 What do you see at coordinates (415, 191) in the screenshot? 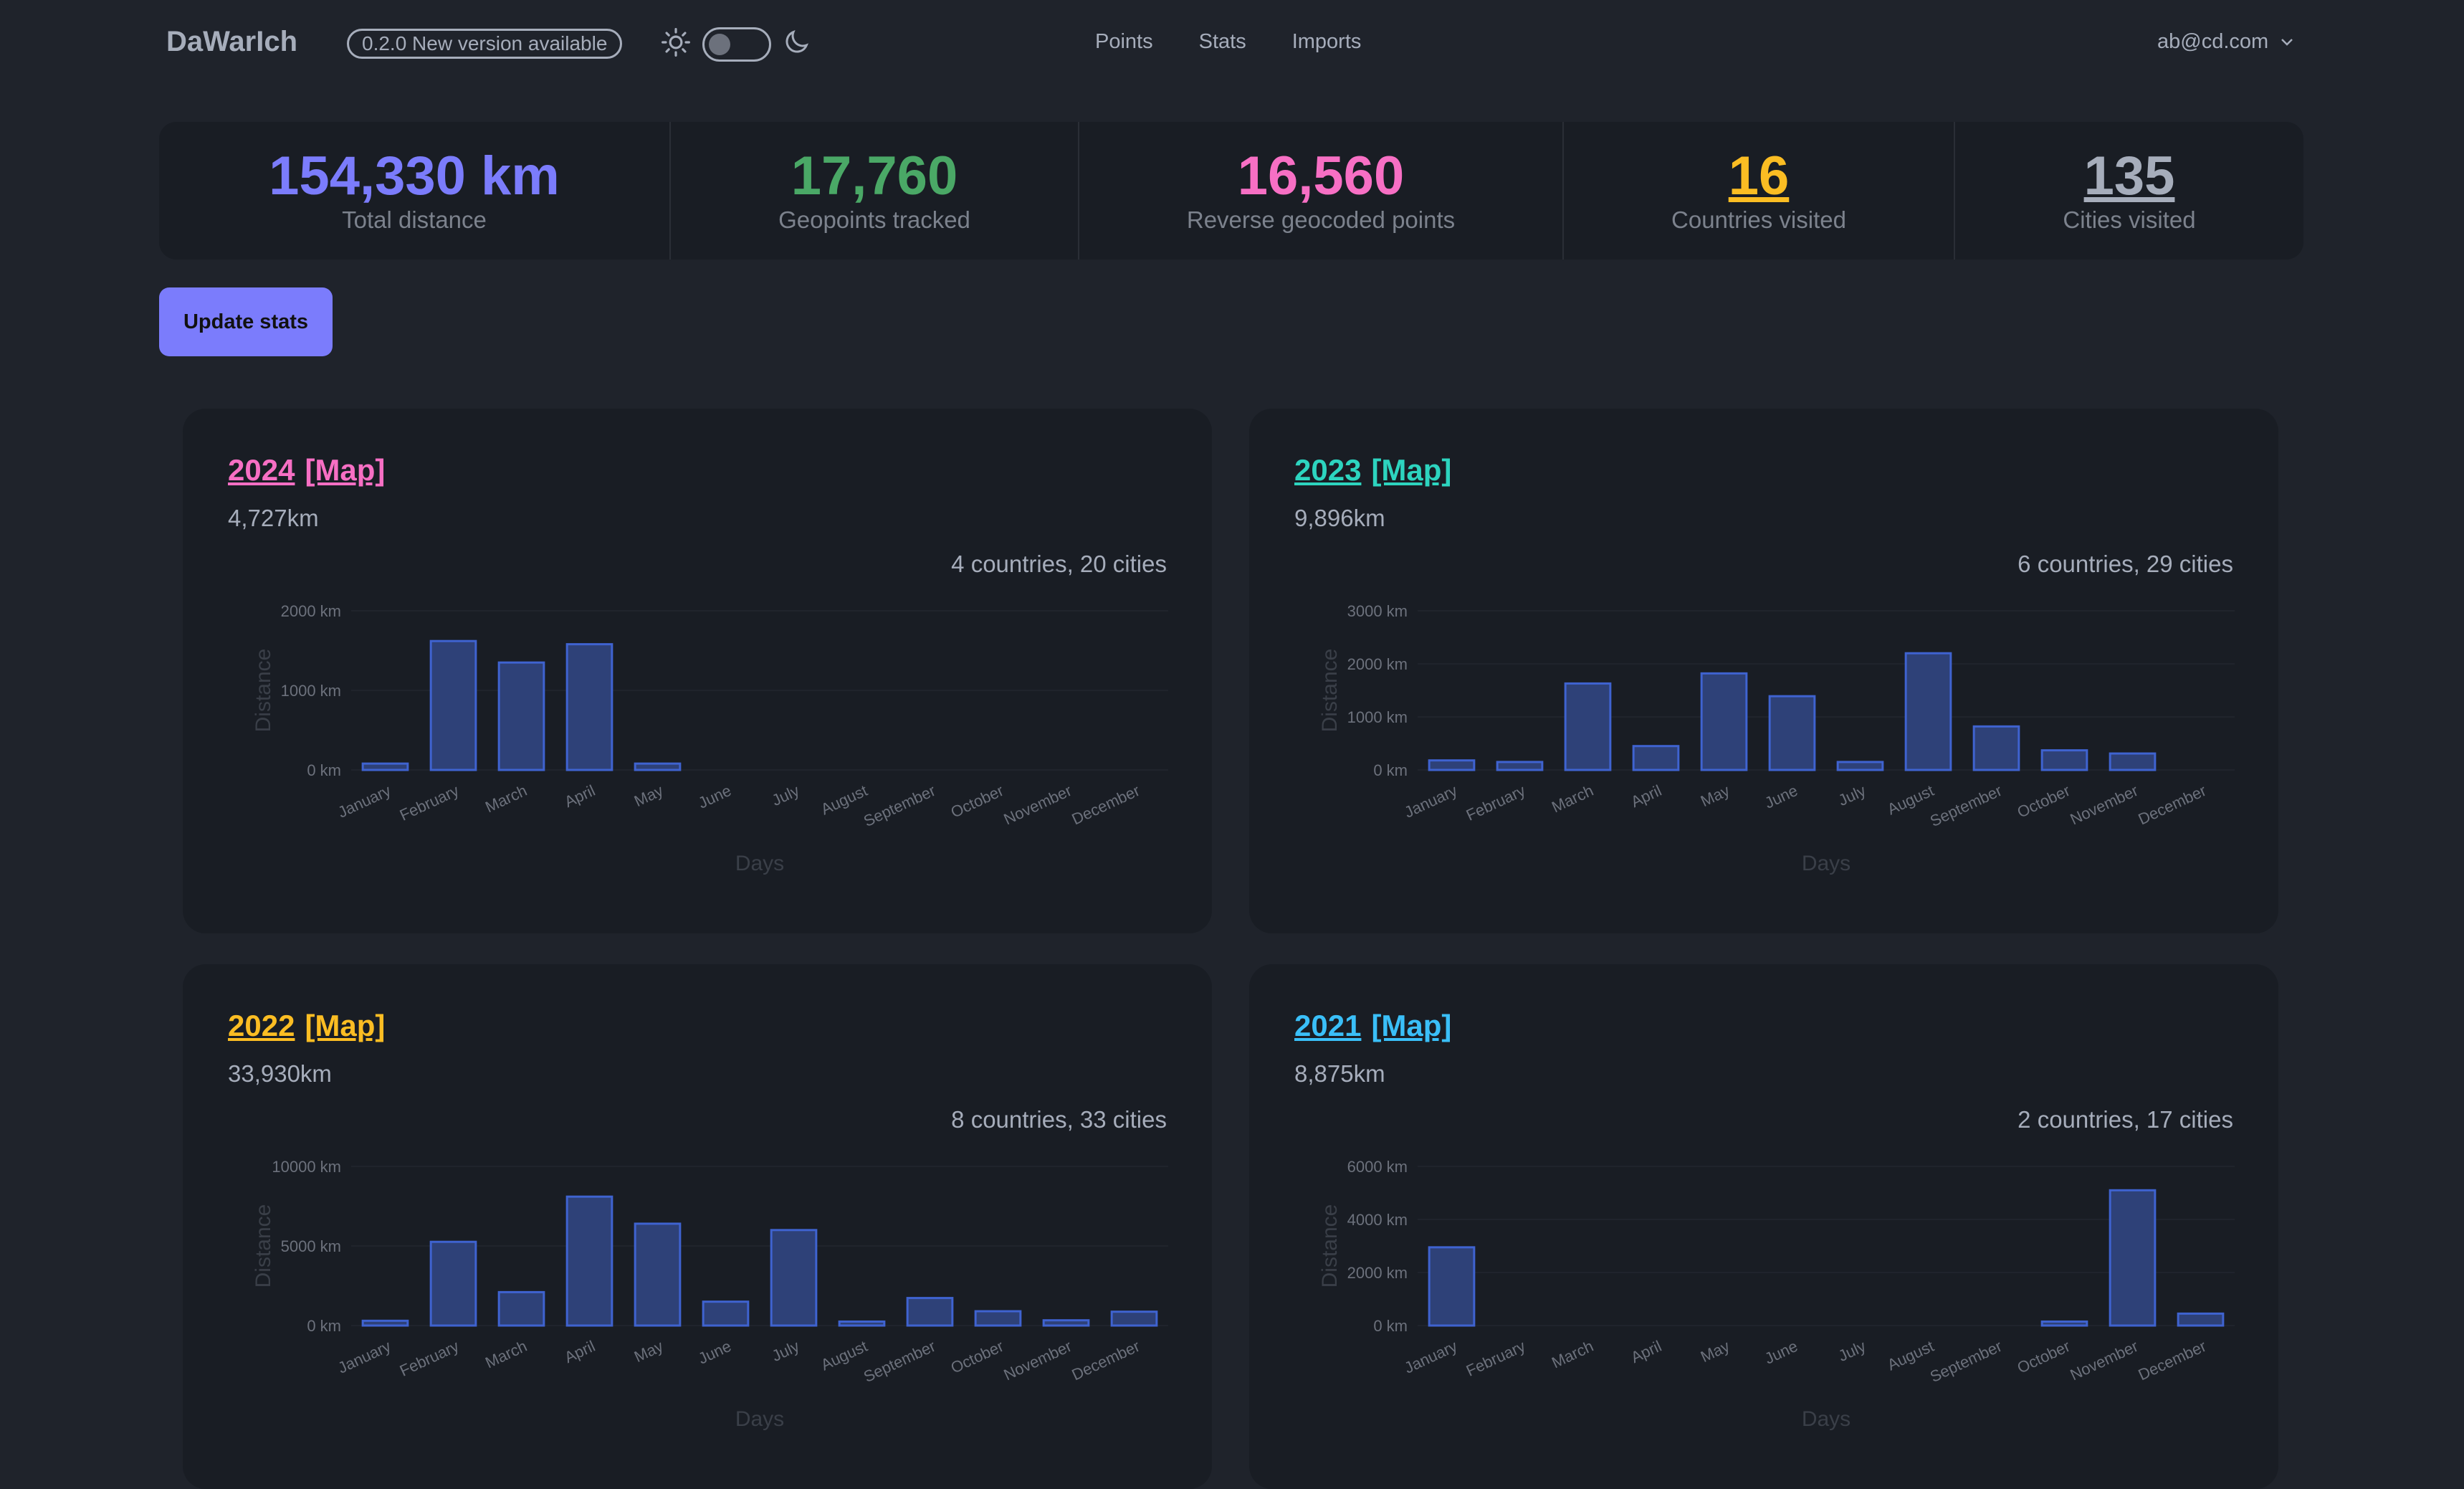
I see `stat-total-distance: 154,330 km Total distance` at bounding box center [415, 191].